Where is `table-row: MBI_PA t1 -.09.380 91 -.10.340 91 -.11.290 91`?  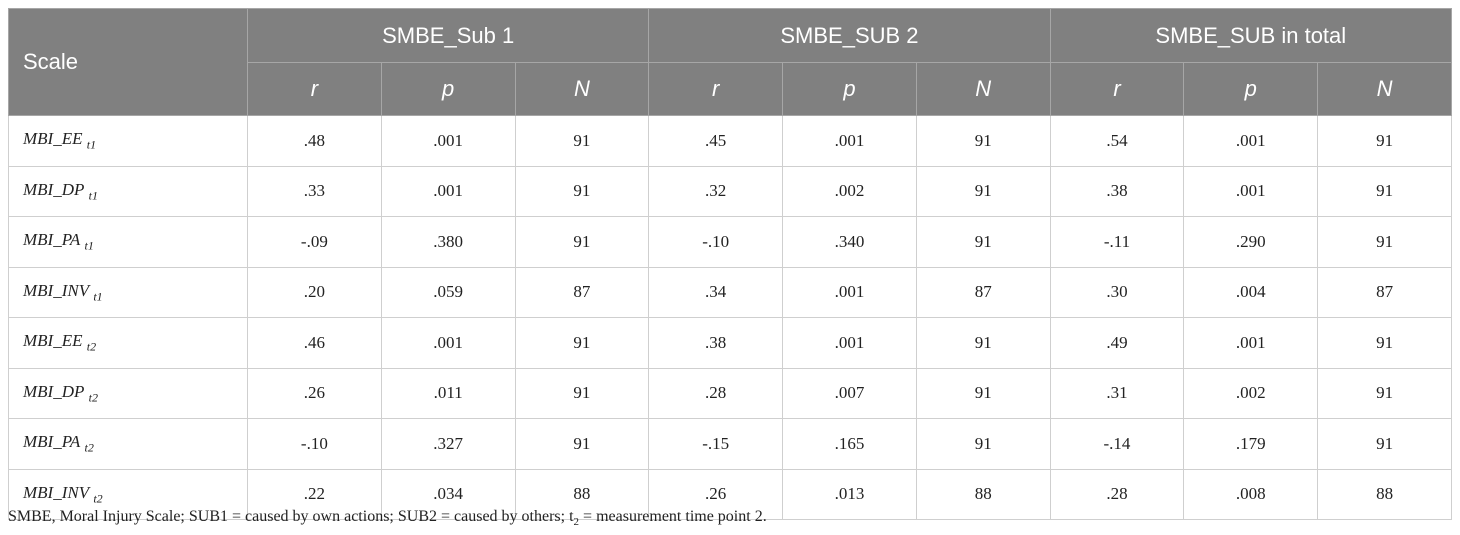 table-row: MBI_PA t1 -.09.380 91 -.10.340 91 -.11.290 91 is located at coordinates (730, 242).